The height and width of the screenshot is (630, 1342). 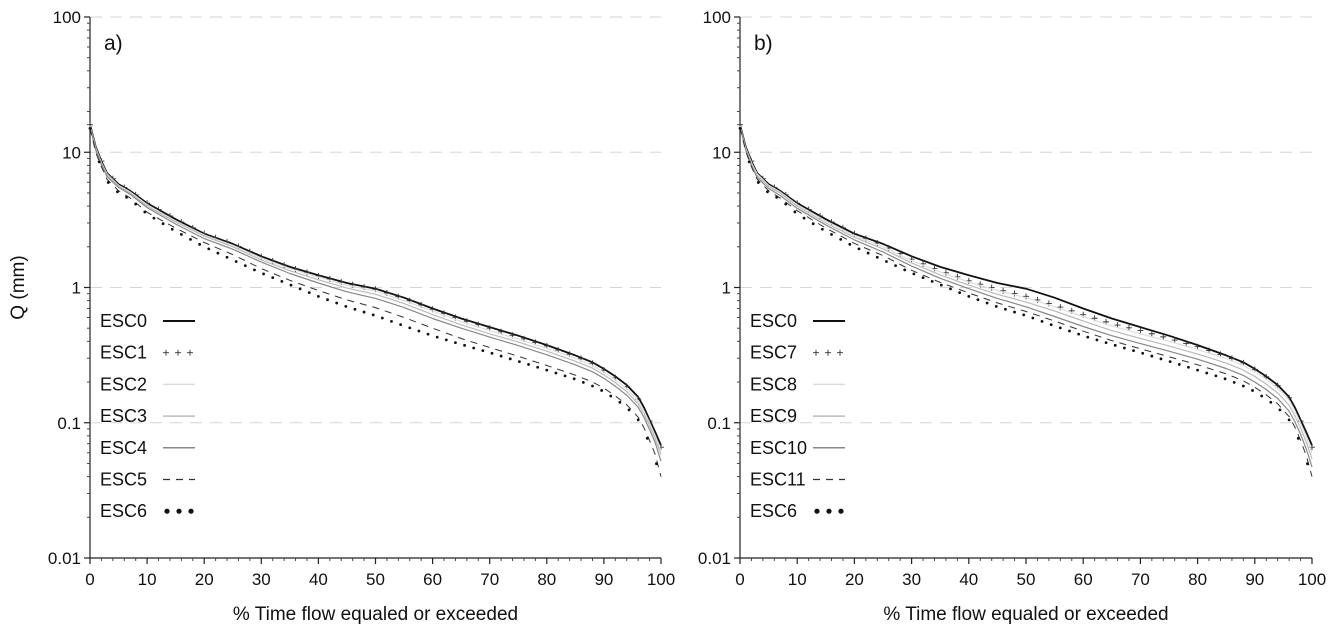 I want to click on legend-label: ESC2, so click(x=123, y=384).